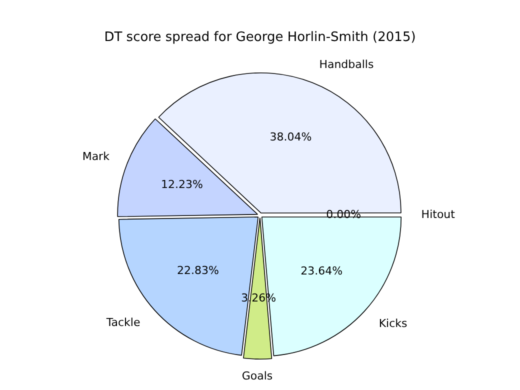 This screenshot has width=520, height=390. What do you see at coordinates (438, 215) in the screenshot?
I see `category-label: Hitout` at bounding box center [438, 215].